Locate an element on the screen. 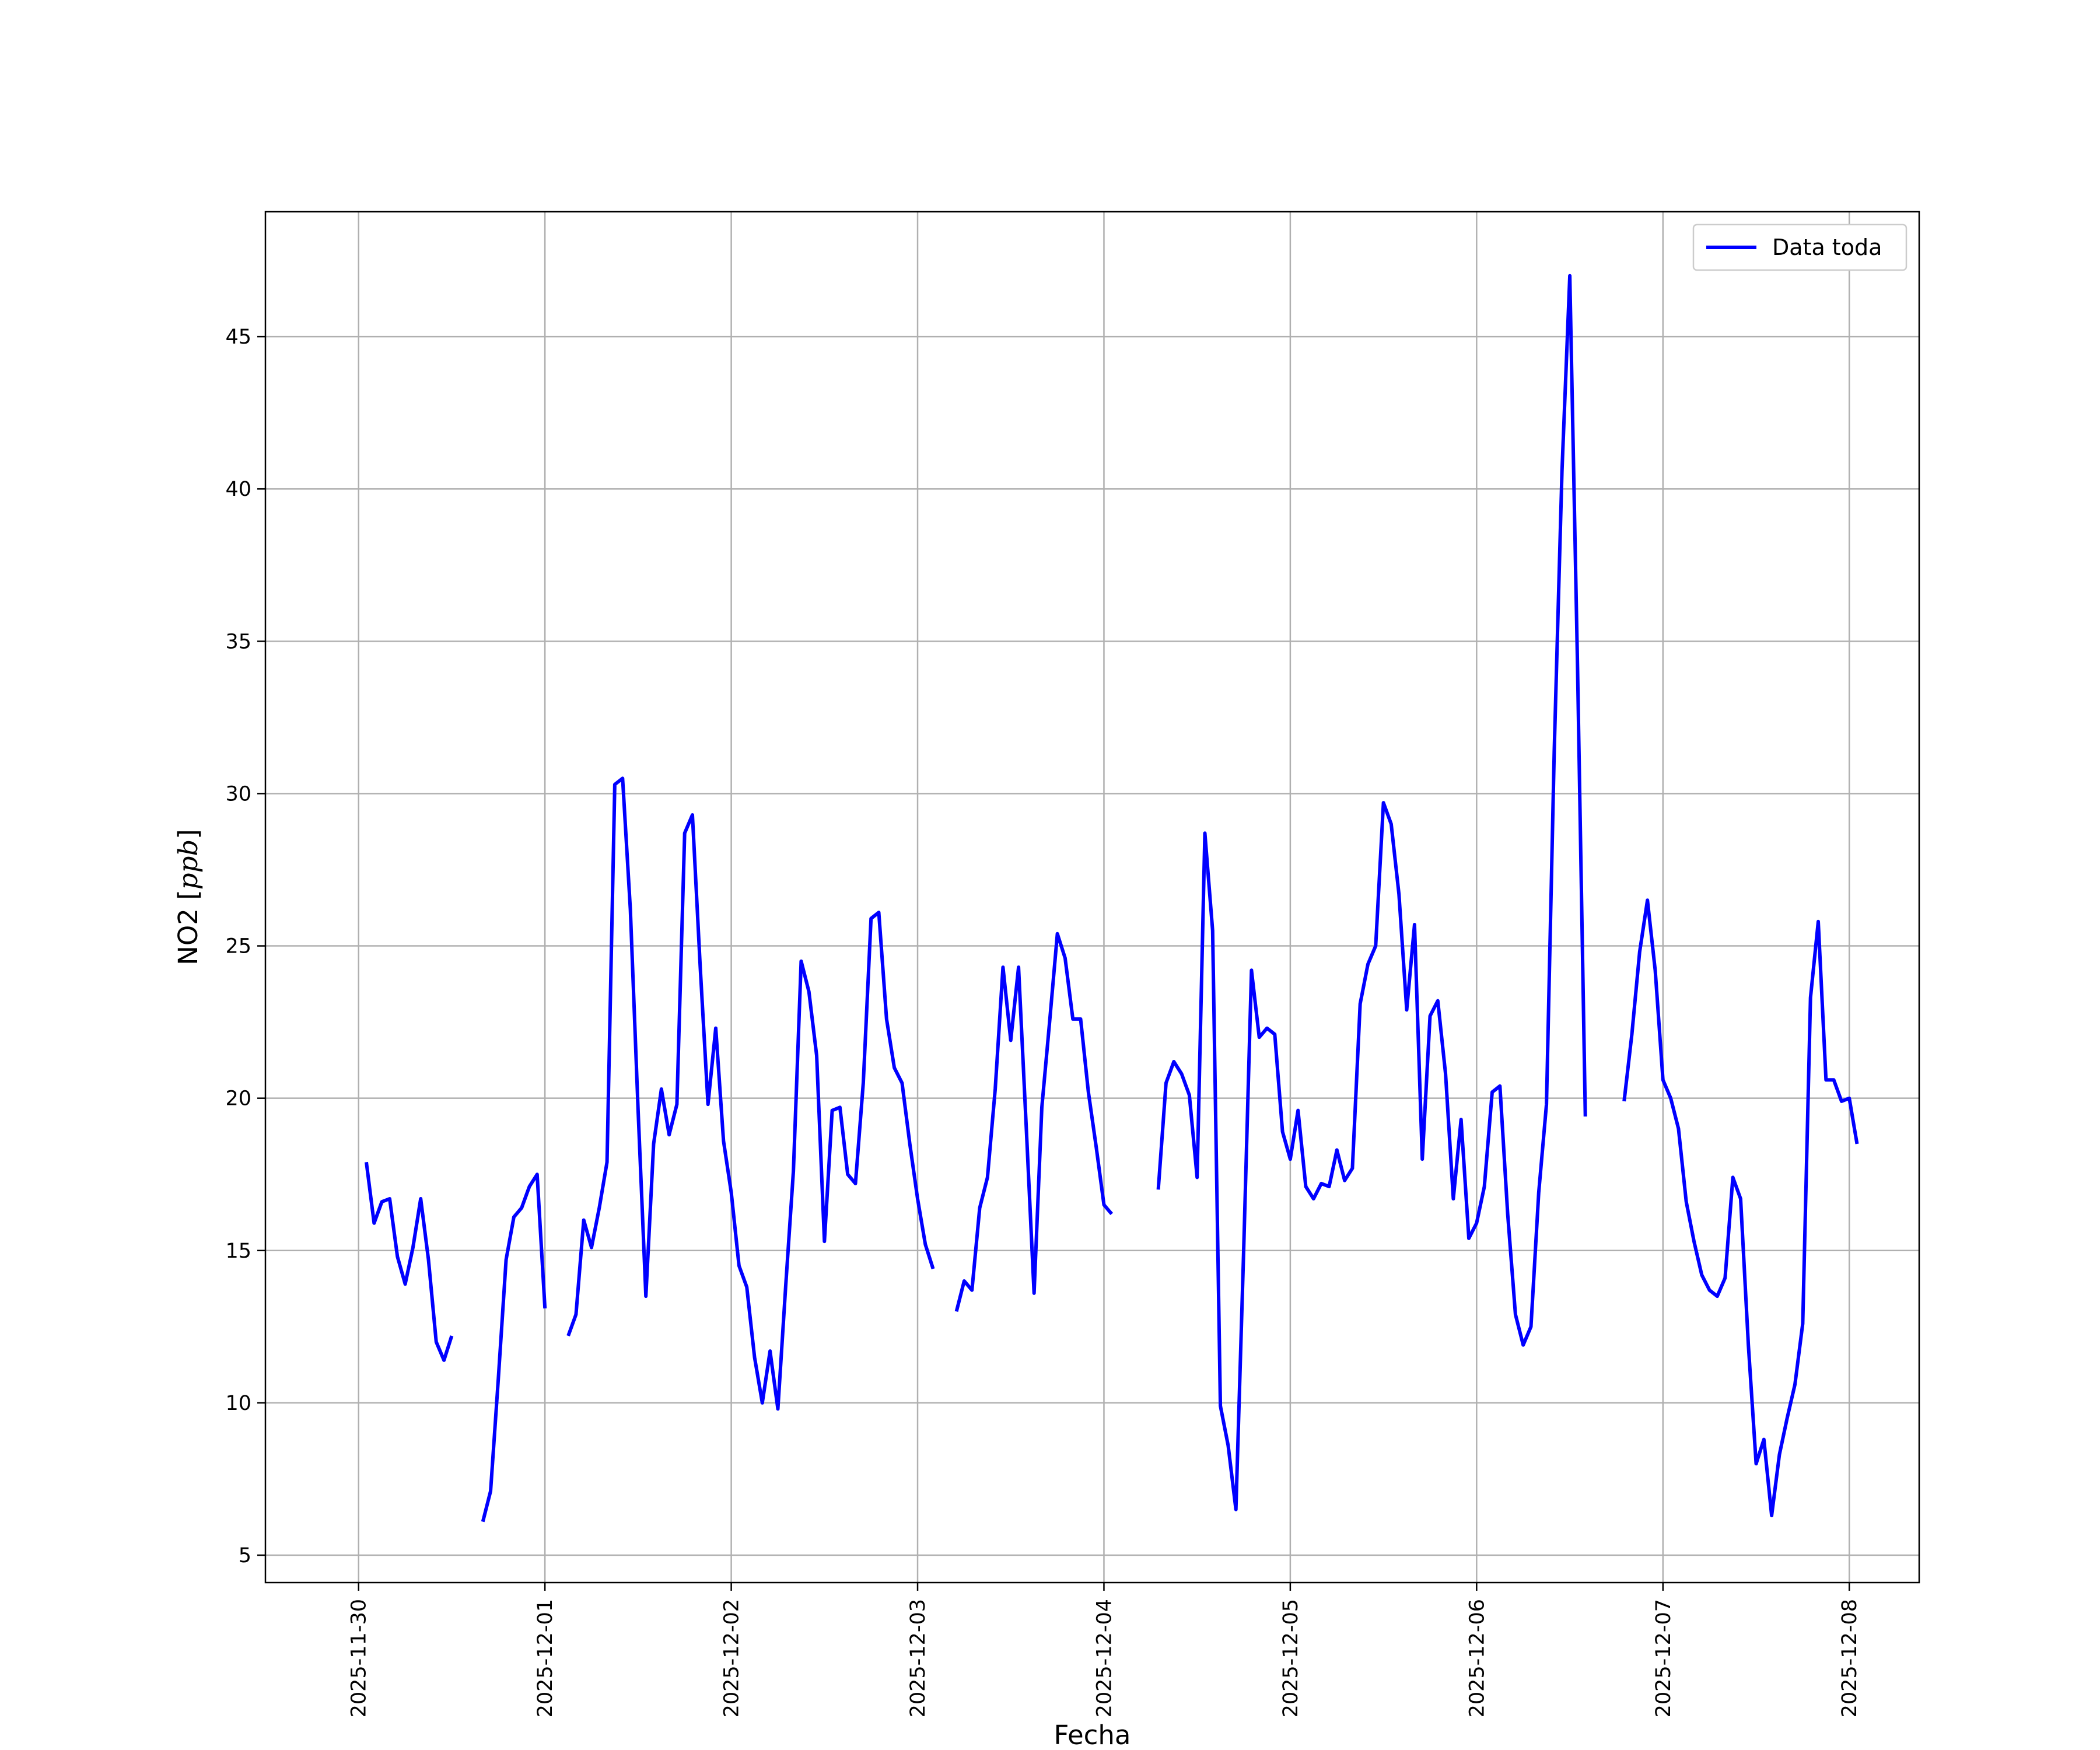 The width and height of the screenshot is (2100, 1750). y-tick-label: 10 is located at coordinates (238, 1403).